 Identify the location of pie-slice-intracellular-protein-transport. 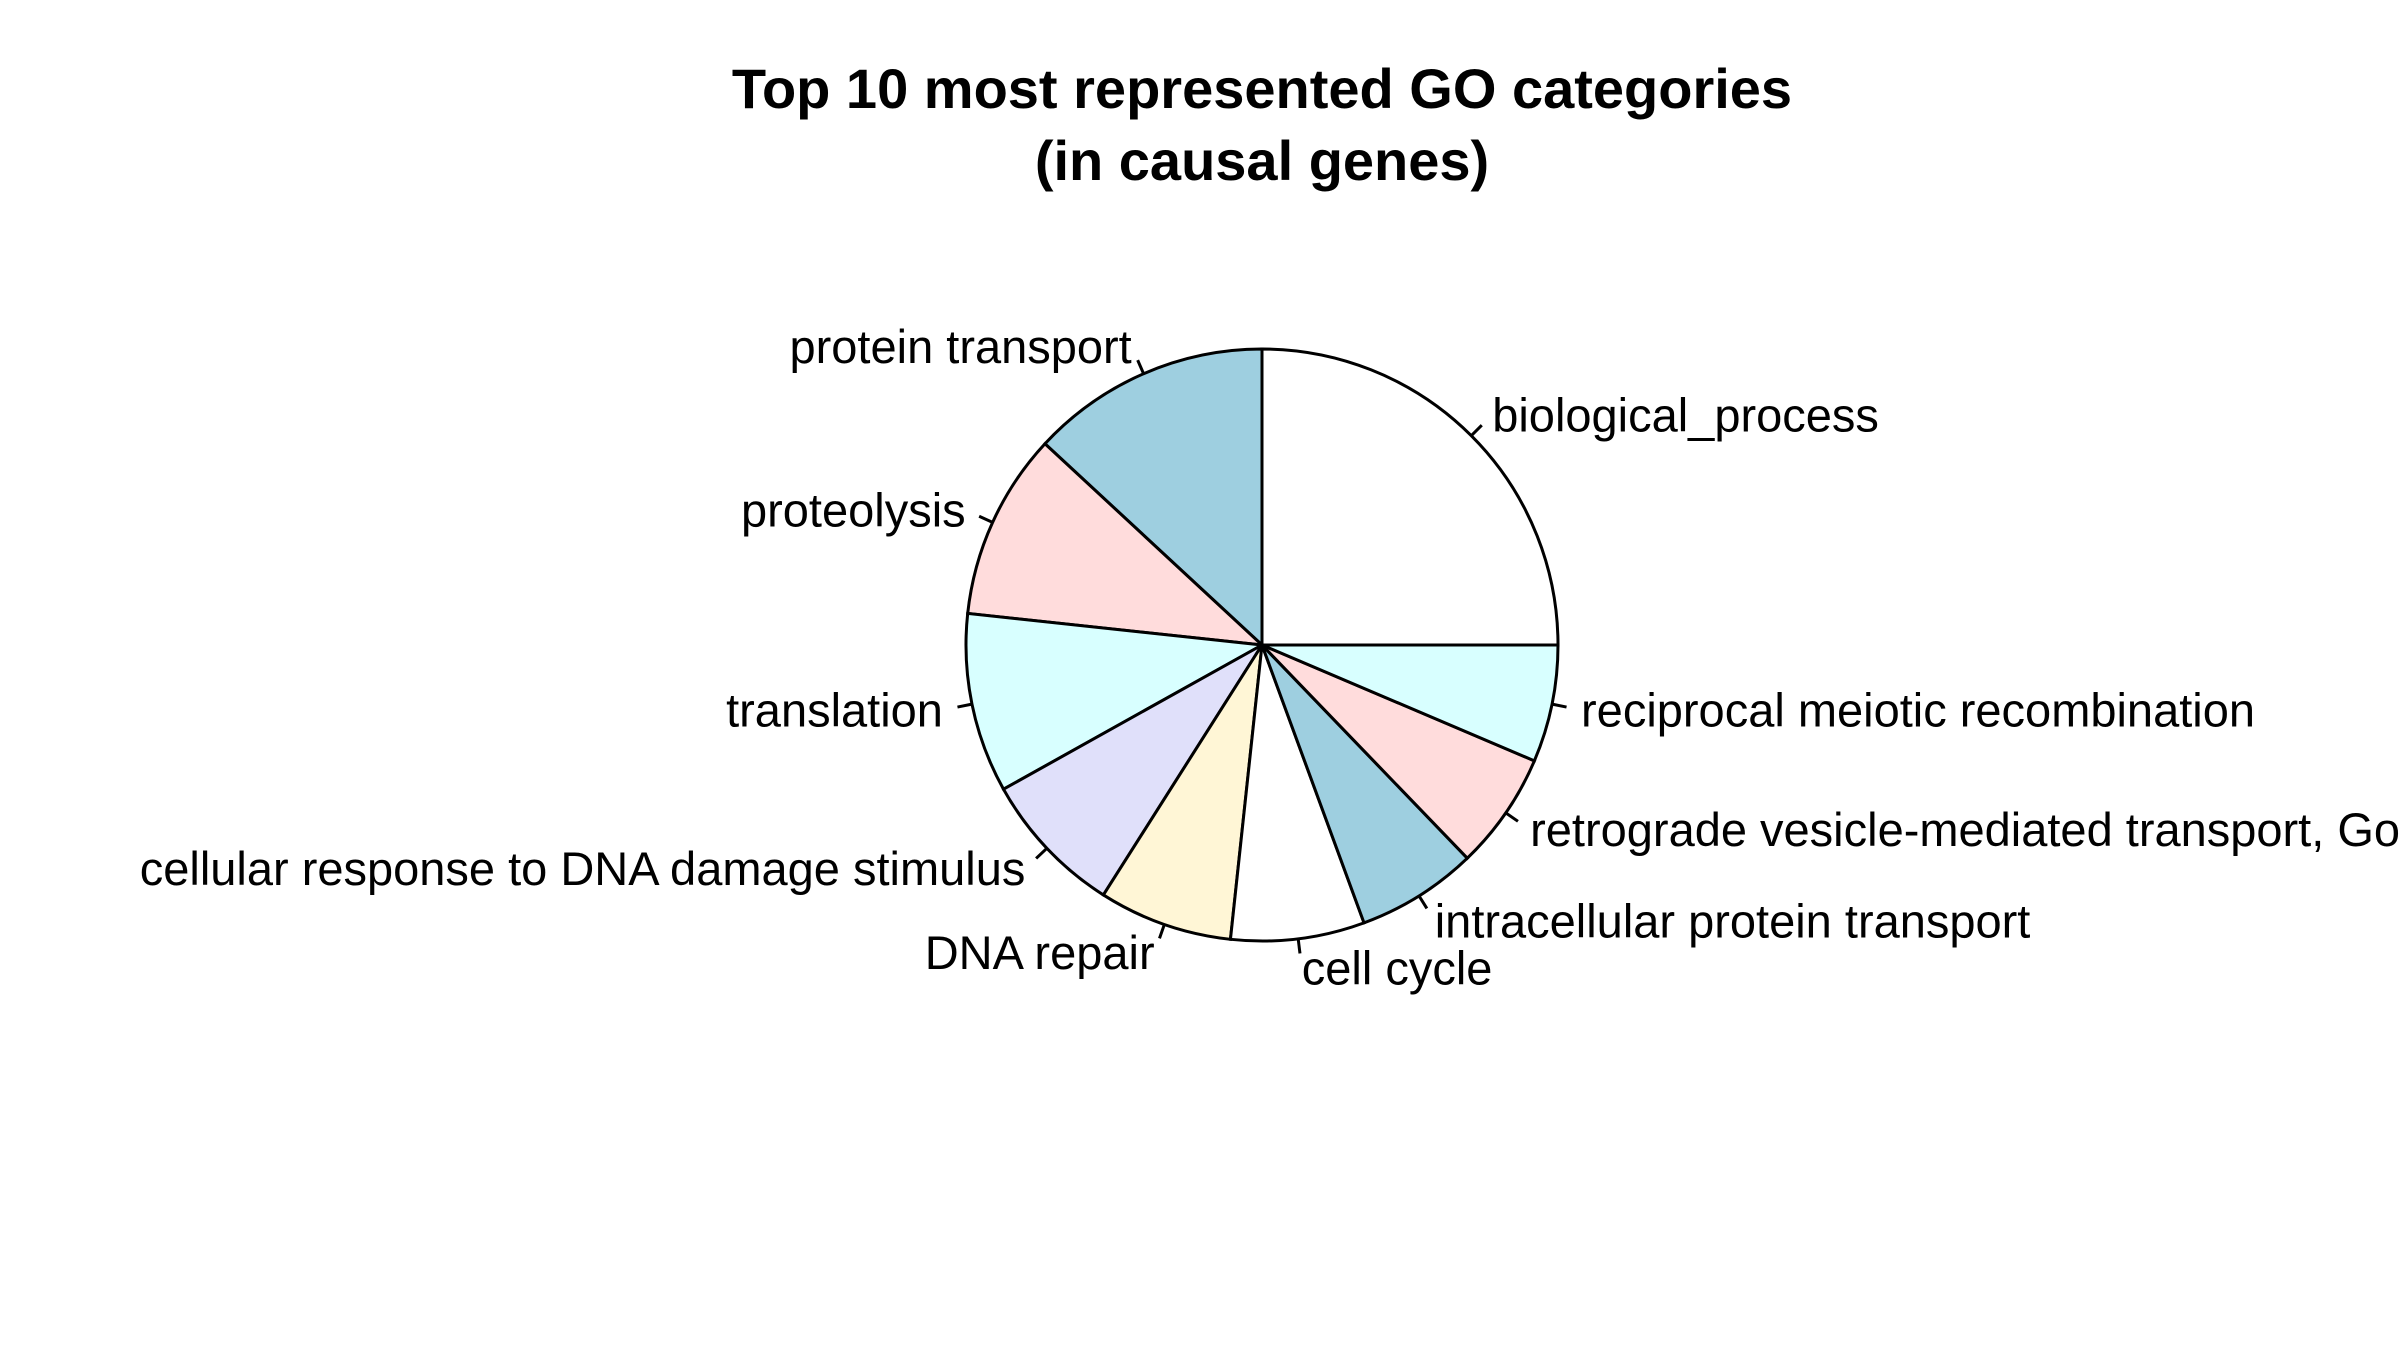
(1365, 784).